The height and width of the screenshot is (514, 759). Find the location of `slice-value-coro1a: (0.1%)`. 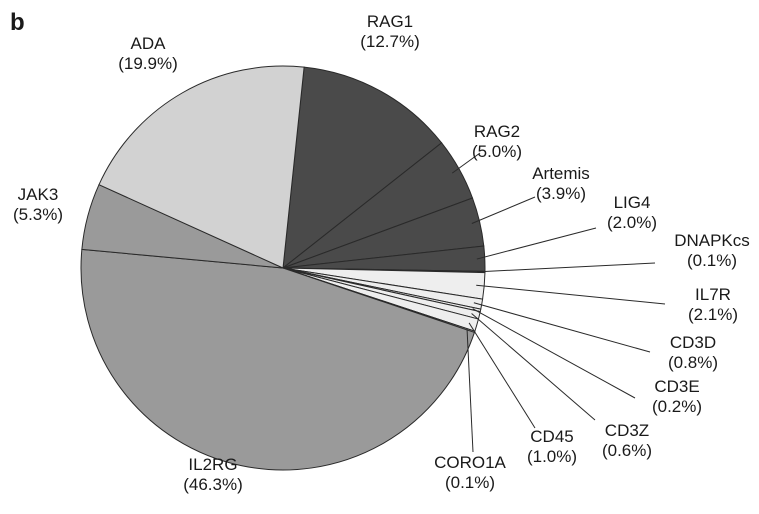

slice-value-coro1a: (0.1%) is located at coordinates (470, 482).